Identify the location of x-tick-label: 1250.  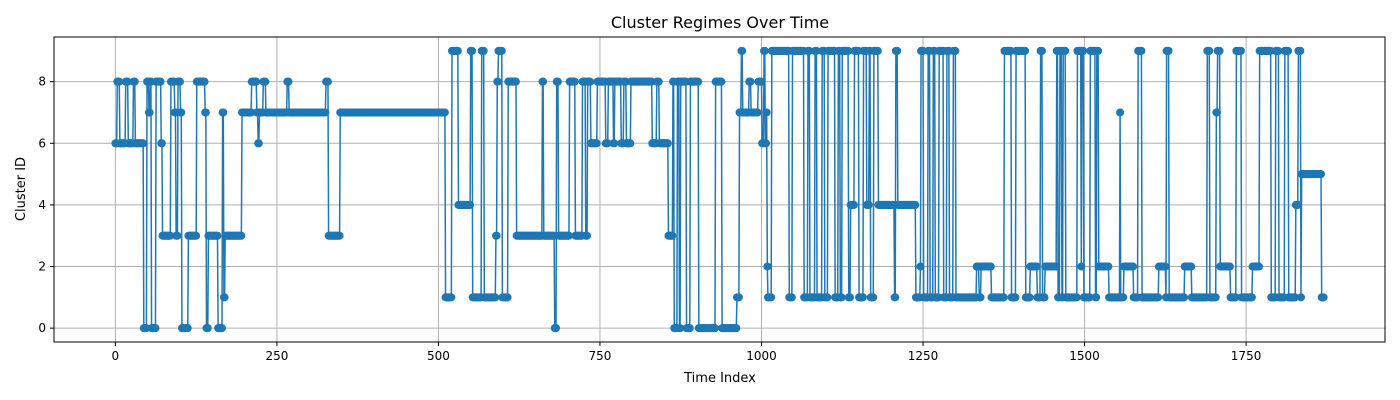
(923, 356).